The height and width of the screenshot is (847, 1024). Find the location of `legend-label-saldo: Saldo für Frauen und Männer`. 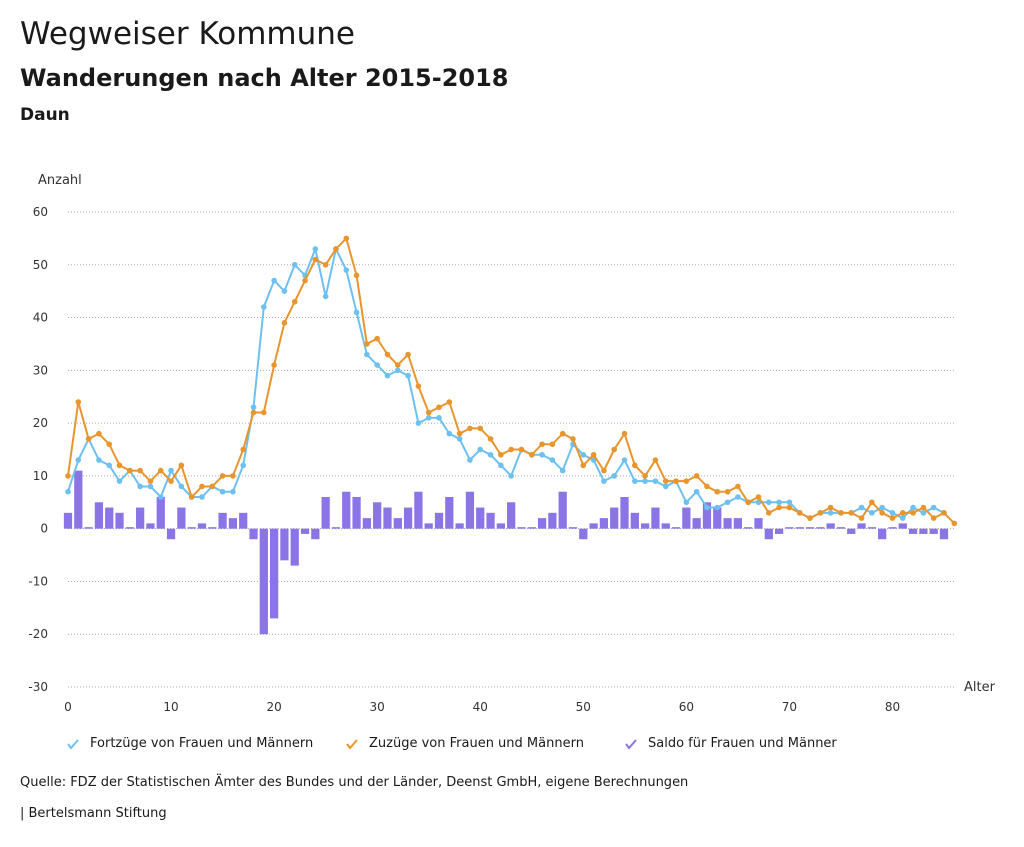

legend-label-saldo: Saldo für Frauen und Männer is located at coordinates (742, 743).